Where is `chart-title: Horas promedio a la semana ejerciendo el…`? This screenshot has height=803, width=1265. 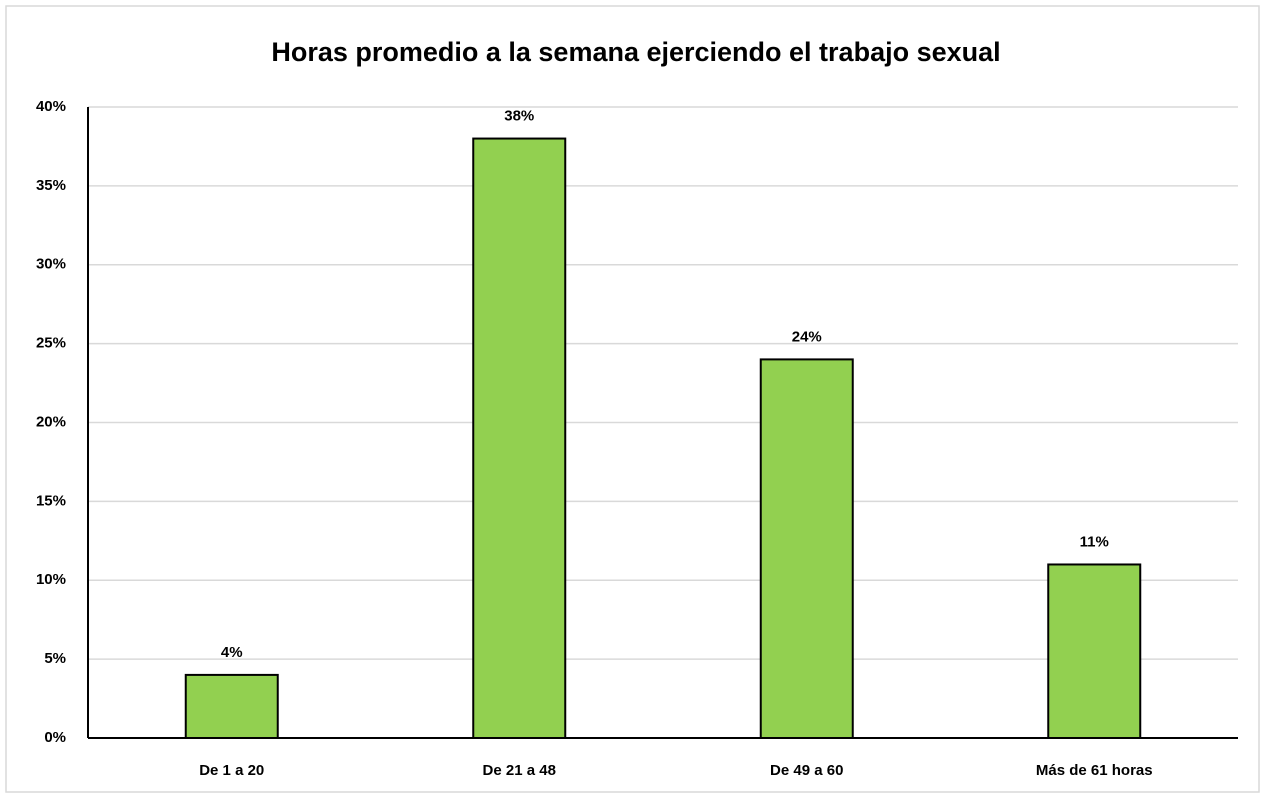
chart-title: Horas promedio a la semana ejerciendo el… is located at coordinates (635, 52).